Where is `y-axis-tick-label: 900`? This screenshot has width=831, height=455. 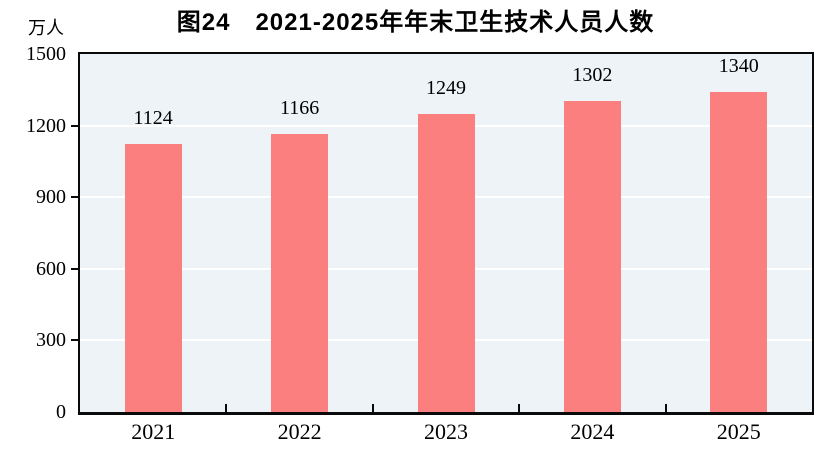
y-axis-tick-label: 900 is located at coordinates (51, 197).